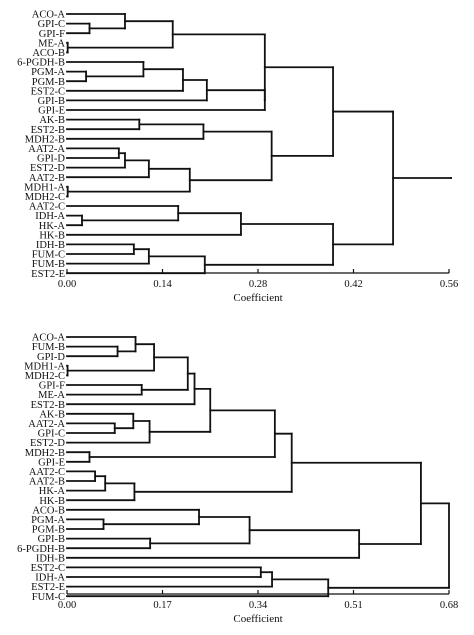 This screenshot has height=635, width=474. What do you see at coordinates (258, 605) in the screenshot?
I see `x-tick-label-2: 0.34` at bounding box center [258, 605].